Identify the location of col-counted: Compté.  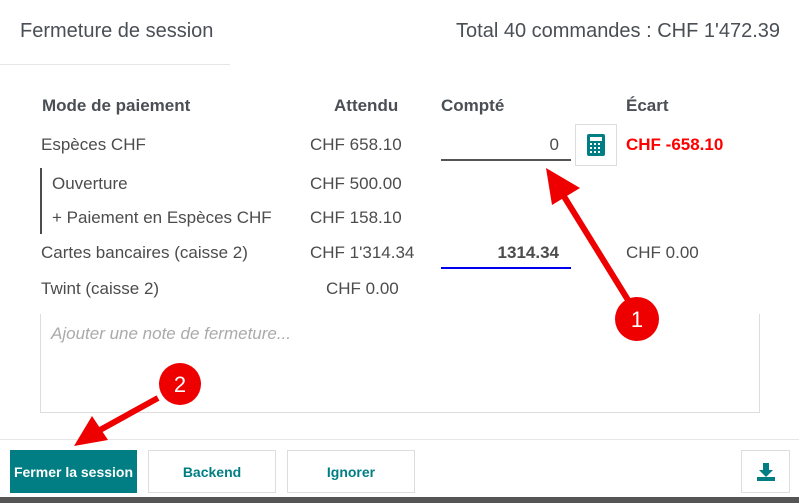
(473, 105).